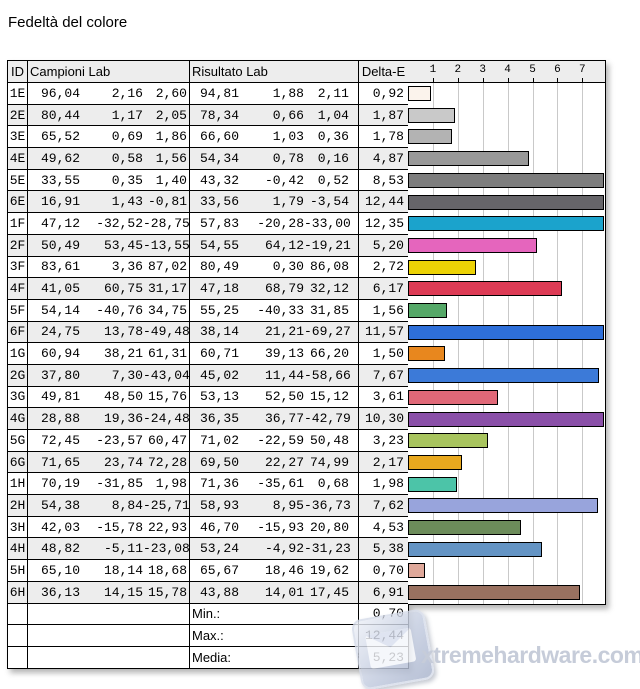 This screenshot has width=640, height=689. What do you see at coordinates (109, 224) in the screenshot?
I see `cell-campioni-lab: 47,12 -32,52 -28,75` at bounding box center [109, 224].